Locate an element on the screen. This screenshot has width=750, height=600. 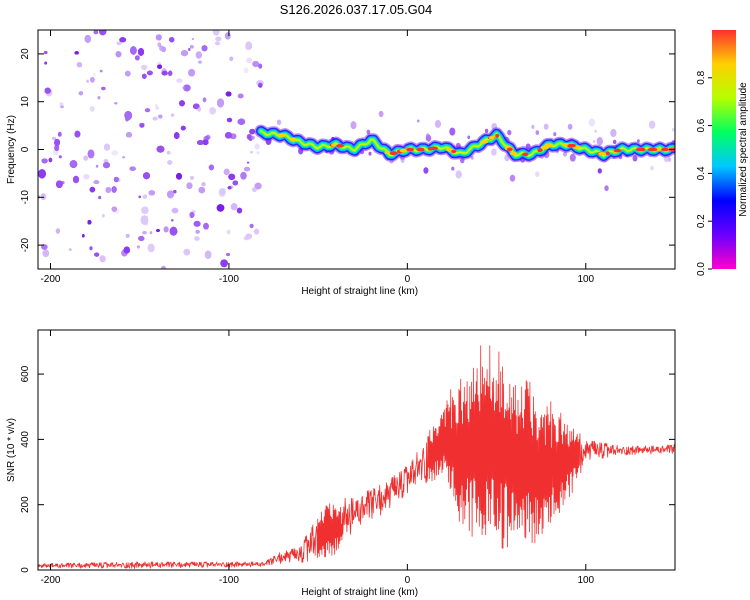
spectrogram-xtick-label: 100 is located at coordinates (585, 279).